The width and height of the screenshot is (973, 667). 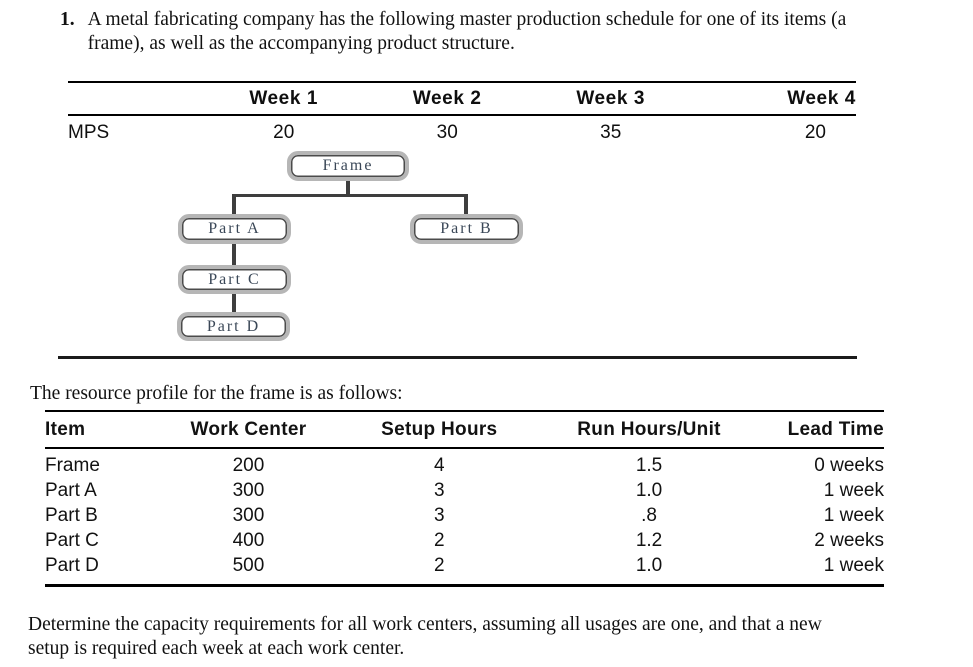 What do you see at coordinates (89, 132) in the screenshot?
I see `mps-row-label: MPS` at bounding box center [89, 132].